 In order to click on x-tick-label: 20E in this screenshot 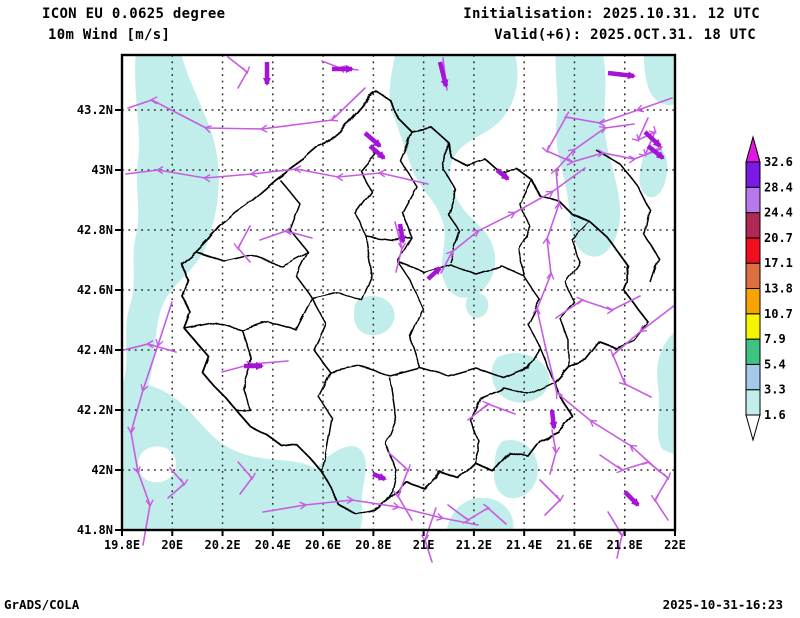, I will do `click(172, 545)`.